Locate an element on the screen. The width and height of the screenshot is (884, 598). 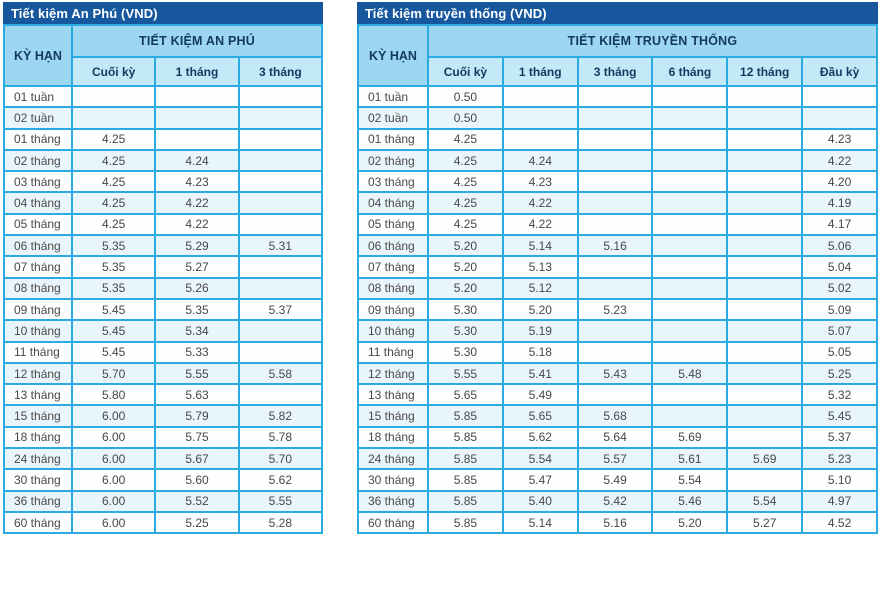
table-row: 15 tháng 5.85 5.65 5.68 5.45 is located at coordinates (617, 416).